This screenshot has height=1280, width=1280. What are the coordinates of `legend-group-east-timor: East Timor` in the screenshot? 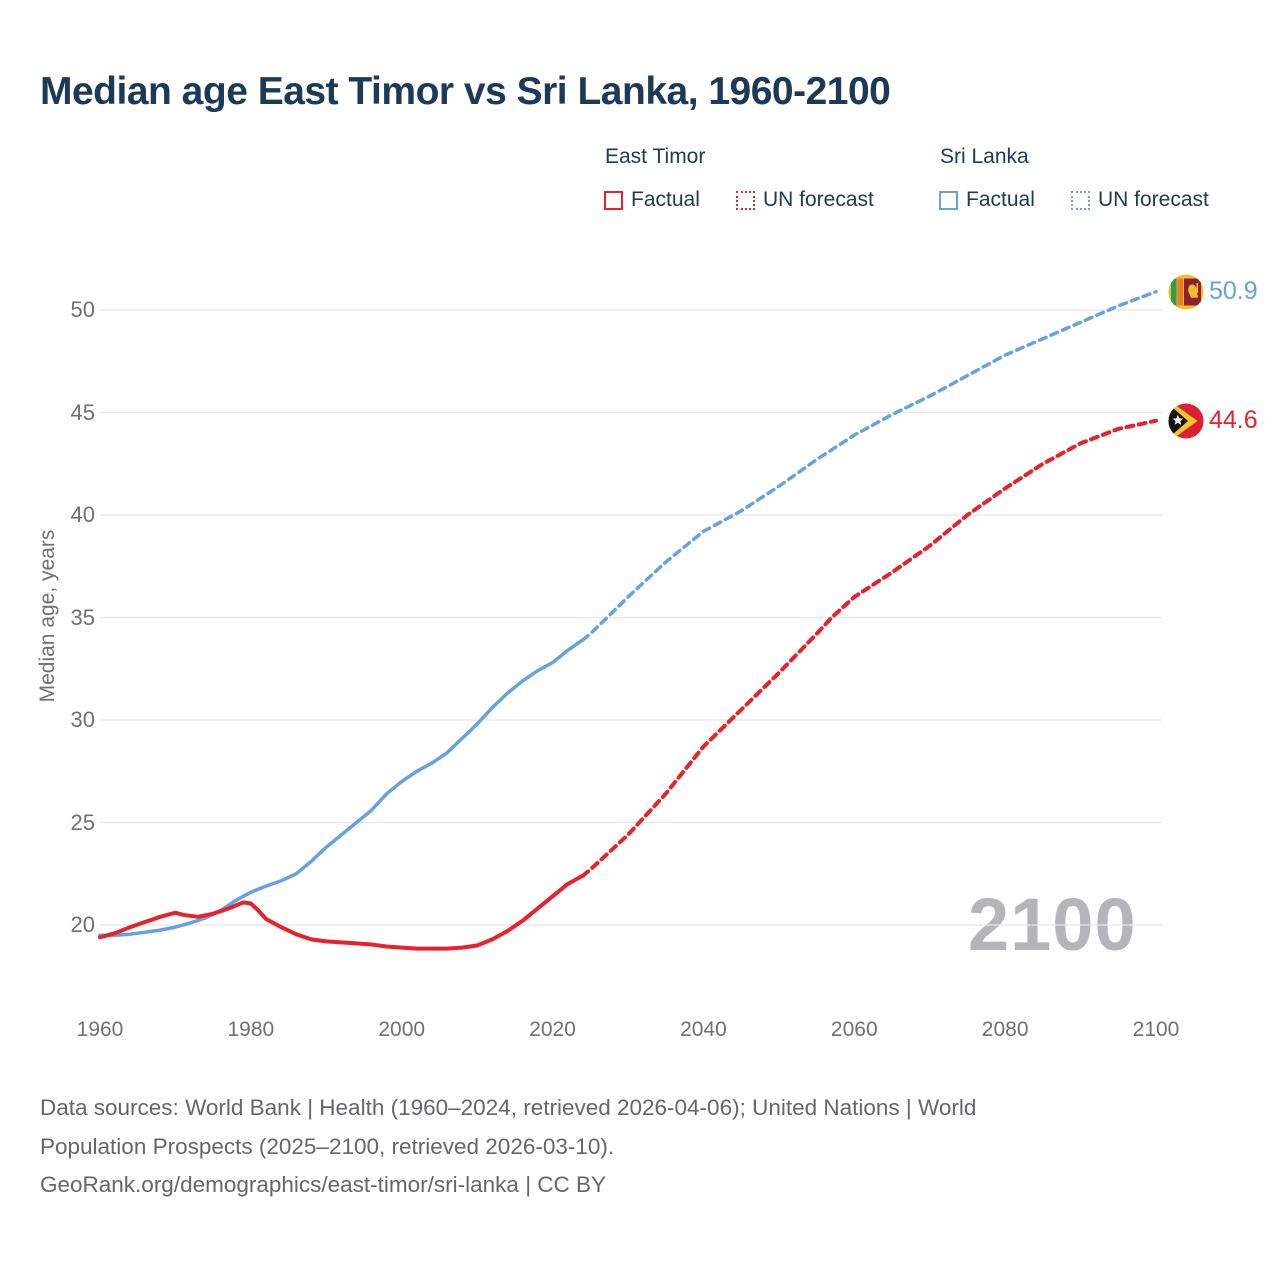 It's located at (655, 156).